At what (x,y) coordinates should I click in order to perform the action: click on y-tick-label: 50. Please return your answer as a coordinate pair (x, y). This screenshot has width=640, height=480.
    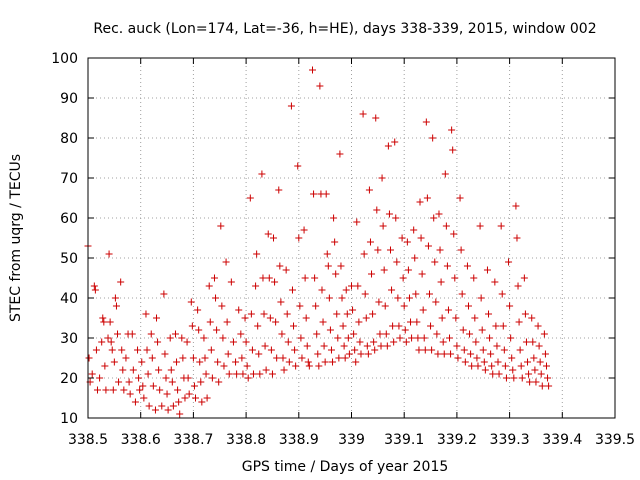
    Looking at the image, I should click on (69, 259).